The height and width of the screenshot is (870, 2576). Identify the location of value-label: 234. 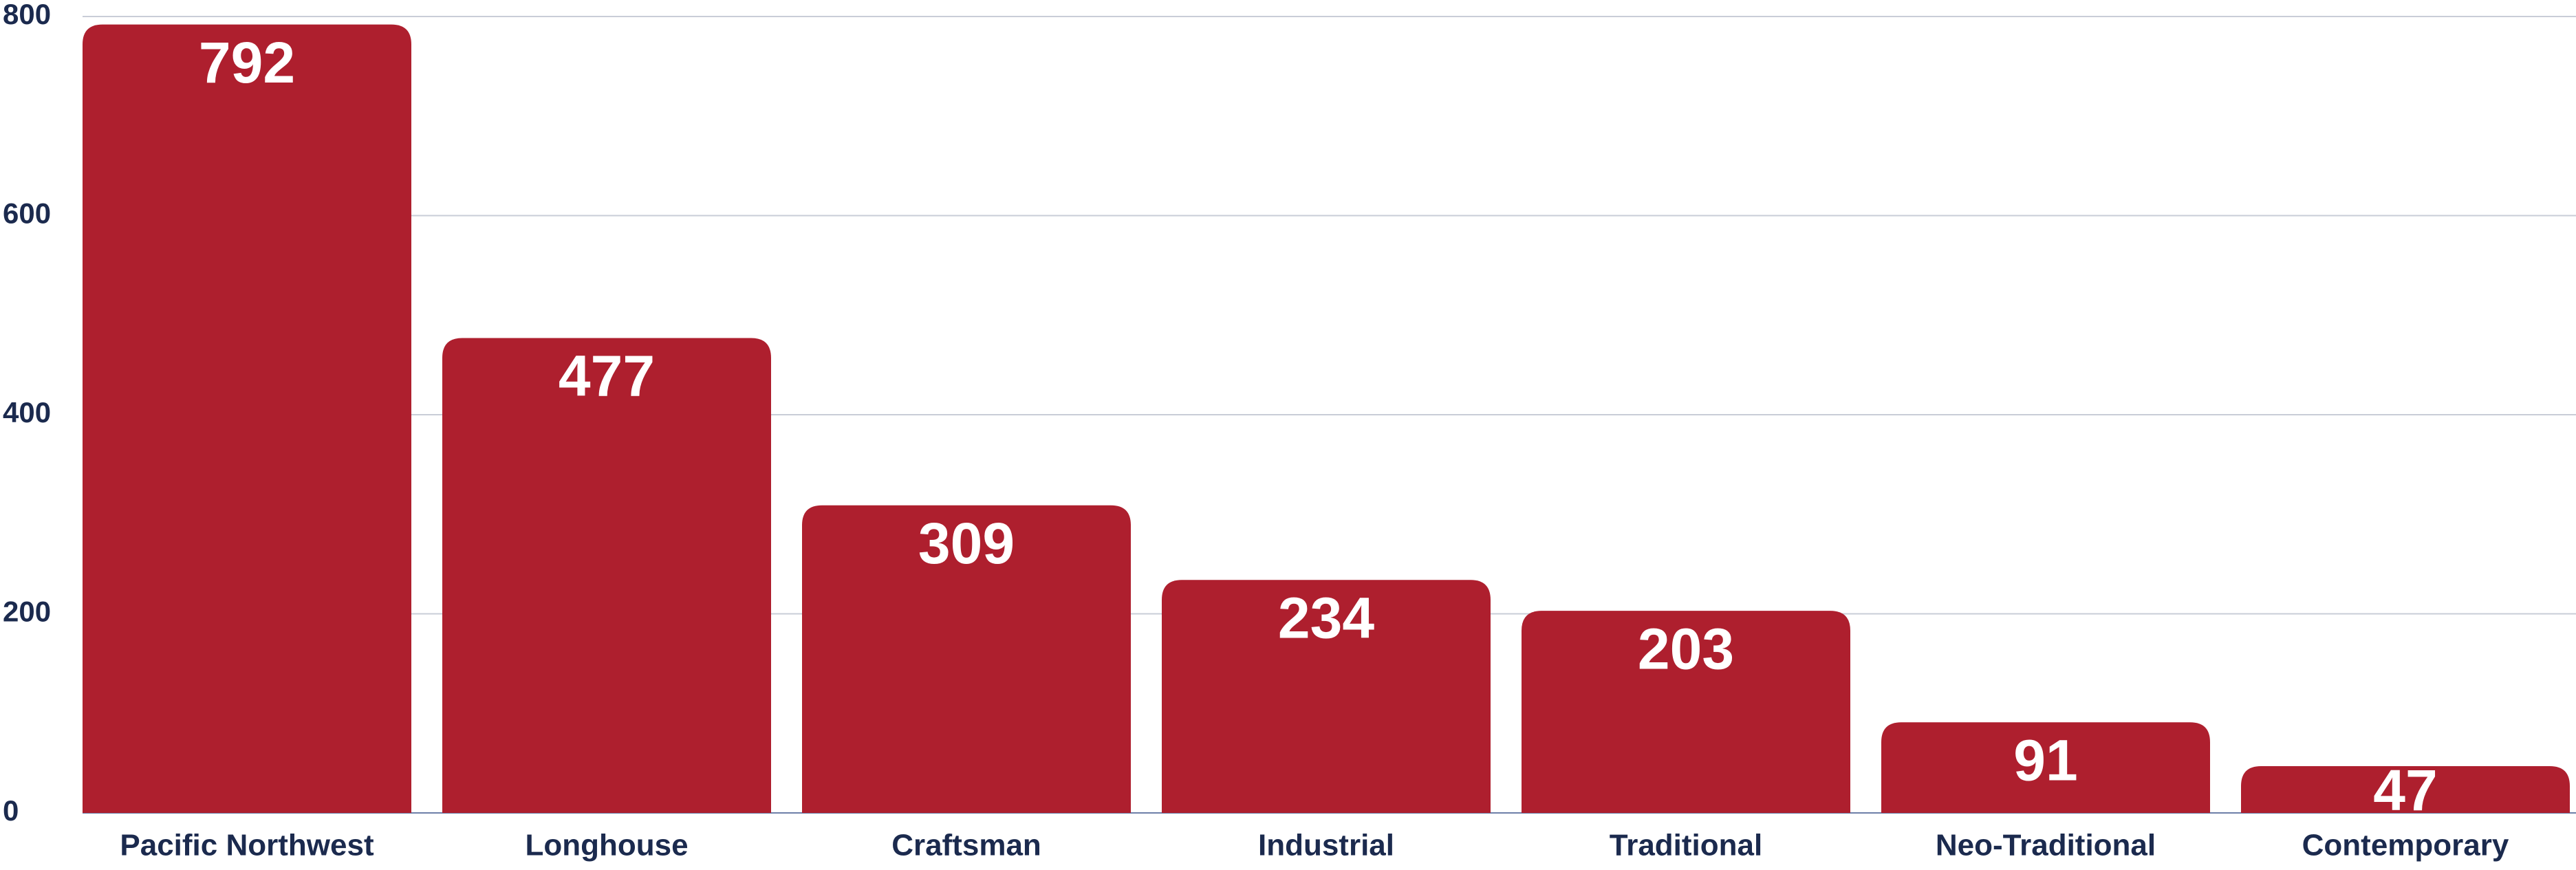
(1326, 617).